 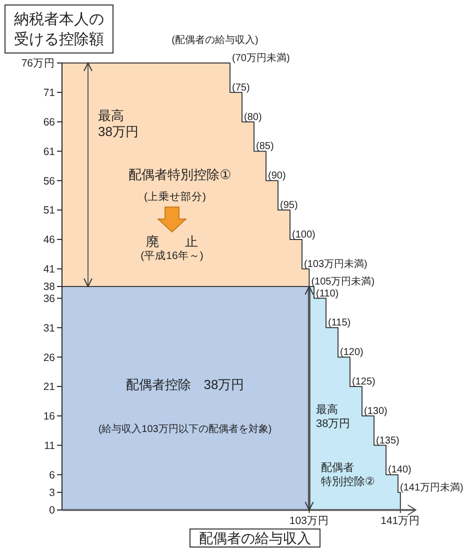 What do you see at coordinates (52, 493) in the screenshot?
I see `y-tick-label: 3` at bounding box center [52, 493].